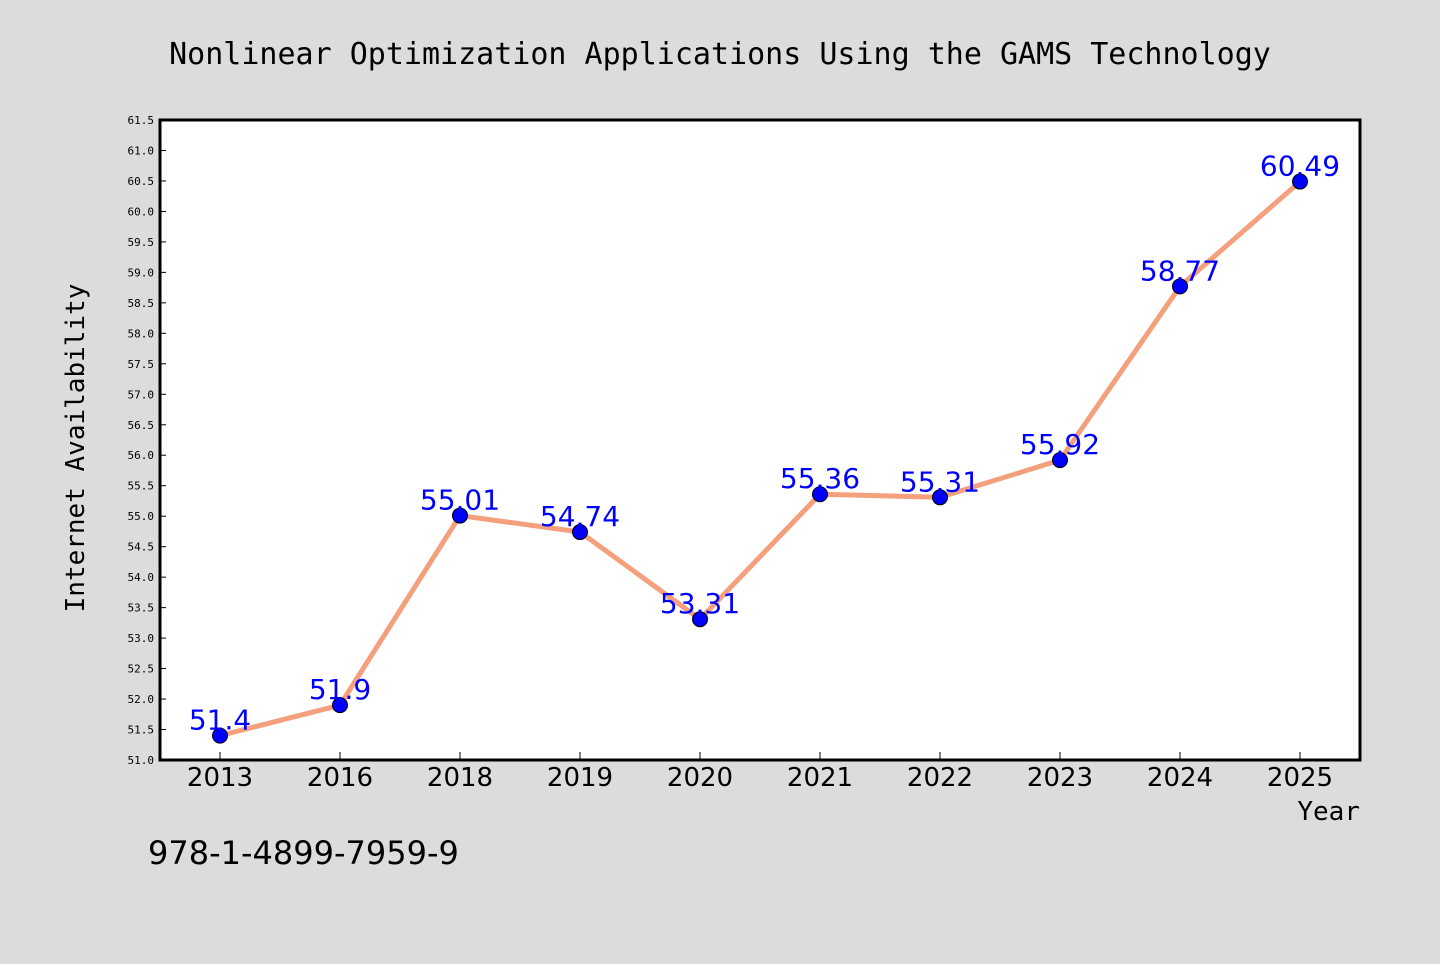 The width and height of the screenshot is (1440, 964). Describe the element at coordinates (1300, 778) in the screenshot. I see `x-tick-label: 2025` at that location.